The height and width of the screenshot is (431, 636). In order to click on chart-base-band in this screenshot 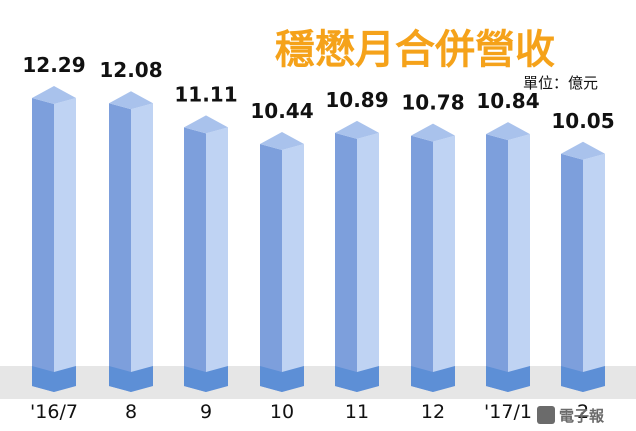, I will do `click(318, 382)`.